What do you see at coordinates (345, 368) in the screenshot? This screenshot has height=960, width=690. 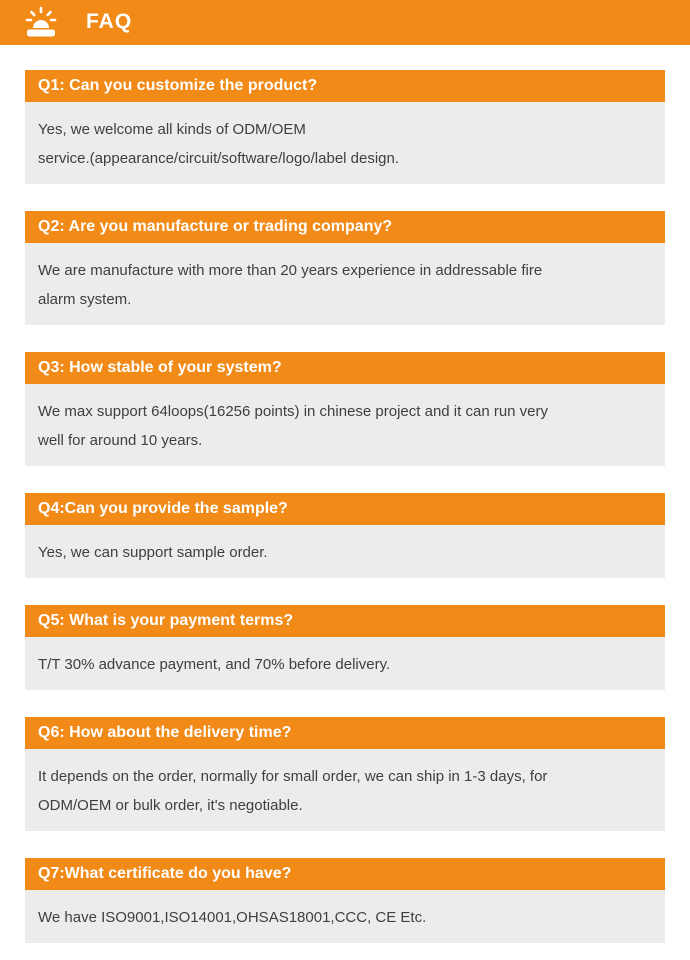 I see `faq-question-bar-q3: Q3: How stable of your system?` at bounding box center [345, 368].